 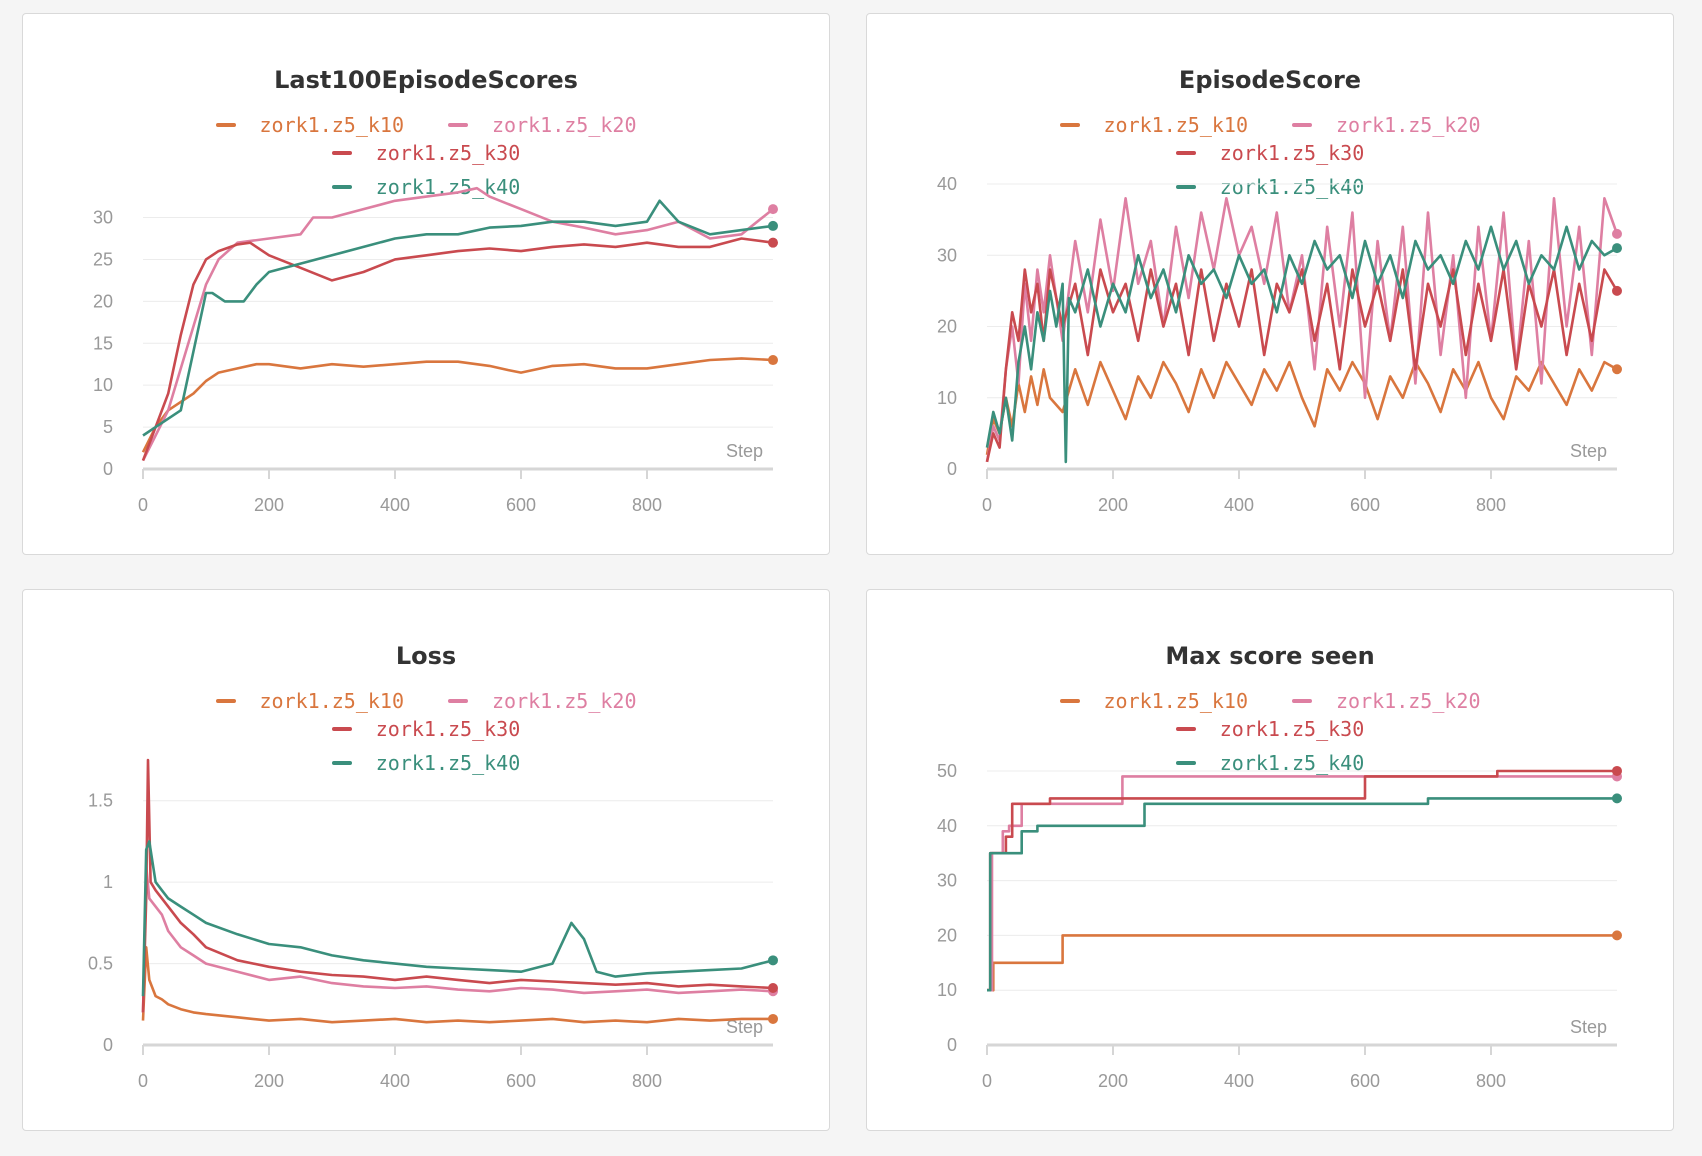 What do you see at coordinates (103, 259) in the screenshot?
I see `y-tick-label: 25` at bounding box center [103, 259].